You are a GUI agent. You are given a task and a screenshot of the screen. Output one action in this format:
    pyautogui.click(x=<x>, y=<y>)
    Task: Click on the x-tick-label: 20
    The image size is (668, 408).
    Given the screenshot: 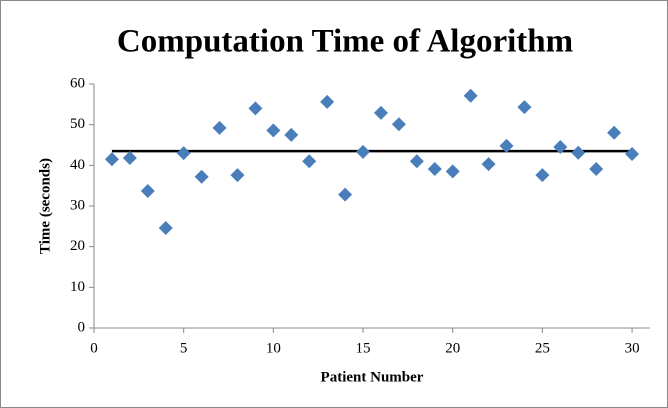 What is the action you would take?
    pyautogui.click(x=452, y=348)
    